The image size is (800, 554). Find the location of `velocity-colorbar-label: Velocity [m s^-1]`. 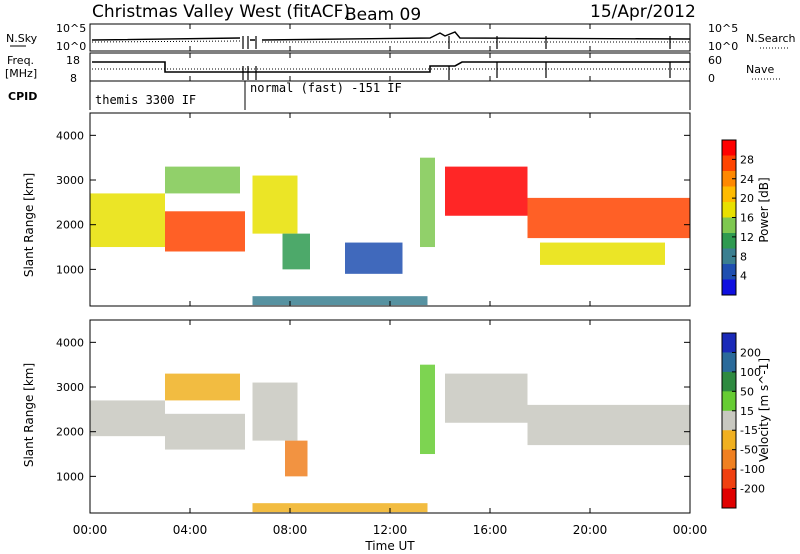

velocity-colorbar-label: Velocity [m s^-1] is located at coordinates (764, 410).